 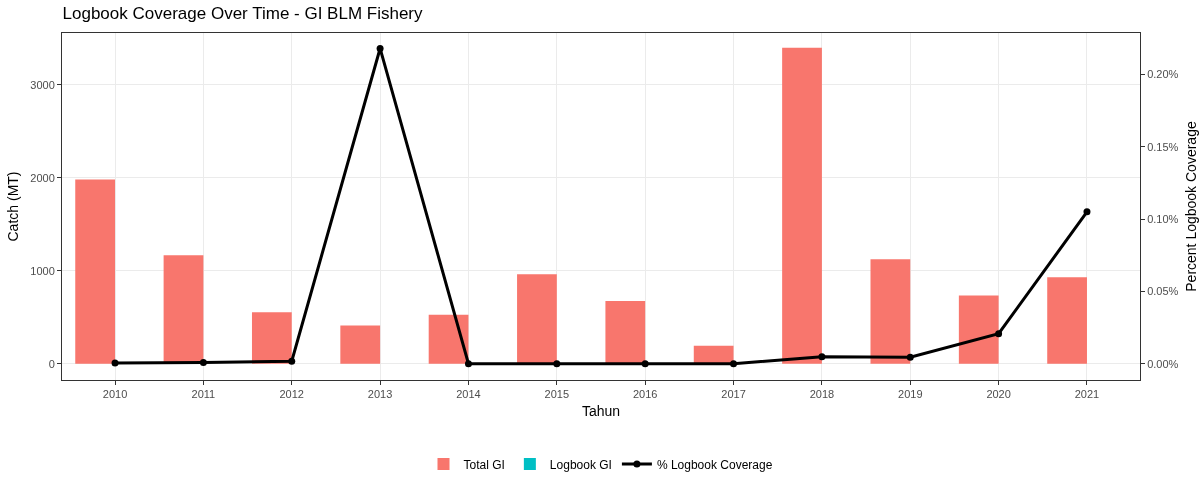 What do you see at coordinates (1163, 291) in the screenshot?
I see `y2-tick-label: 0.05%` at bounding box center [1163, 291].